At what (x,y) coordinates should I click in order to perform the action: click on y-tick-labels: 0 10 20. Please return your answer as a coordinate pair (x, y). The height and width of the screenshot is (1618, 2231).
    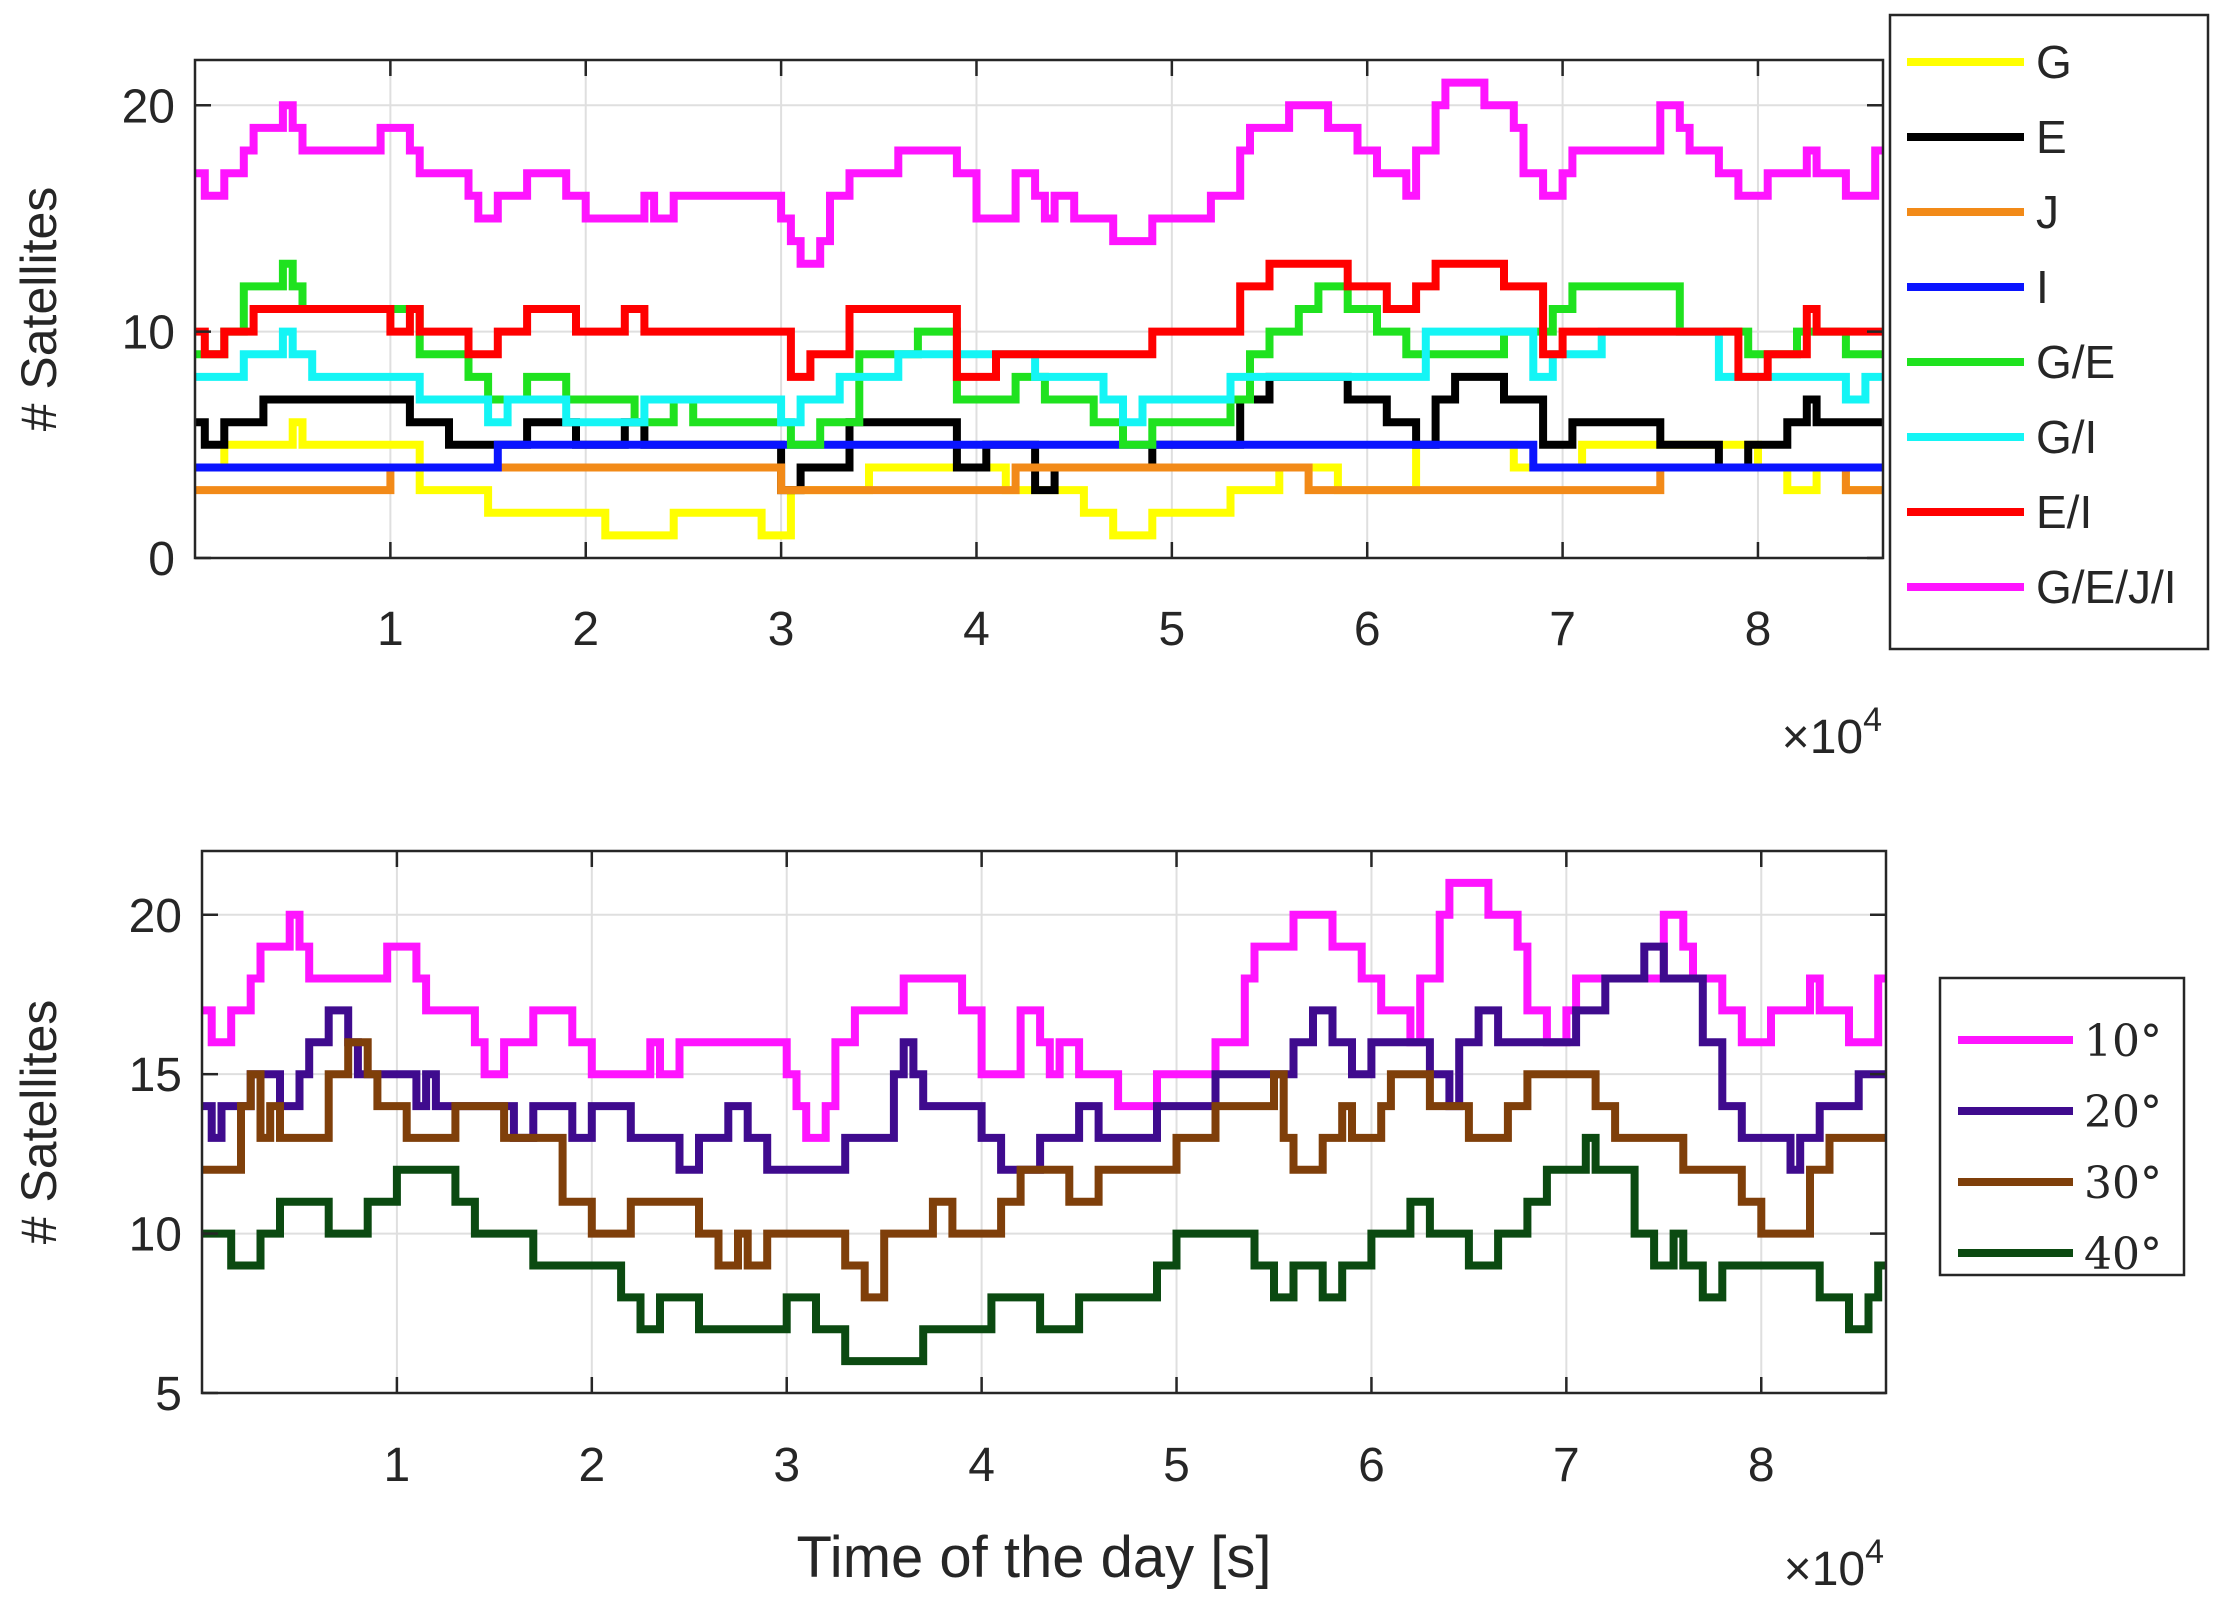
    Looking at the image, I should click on (148, 333).